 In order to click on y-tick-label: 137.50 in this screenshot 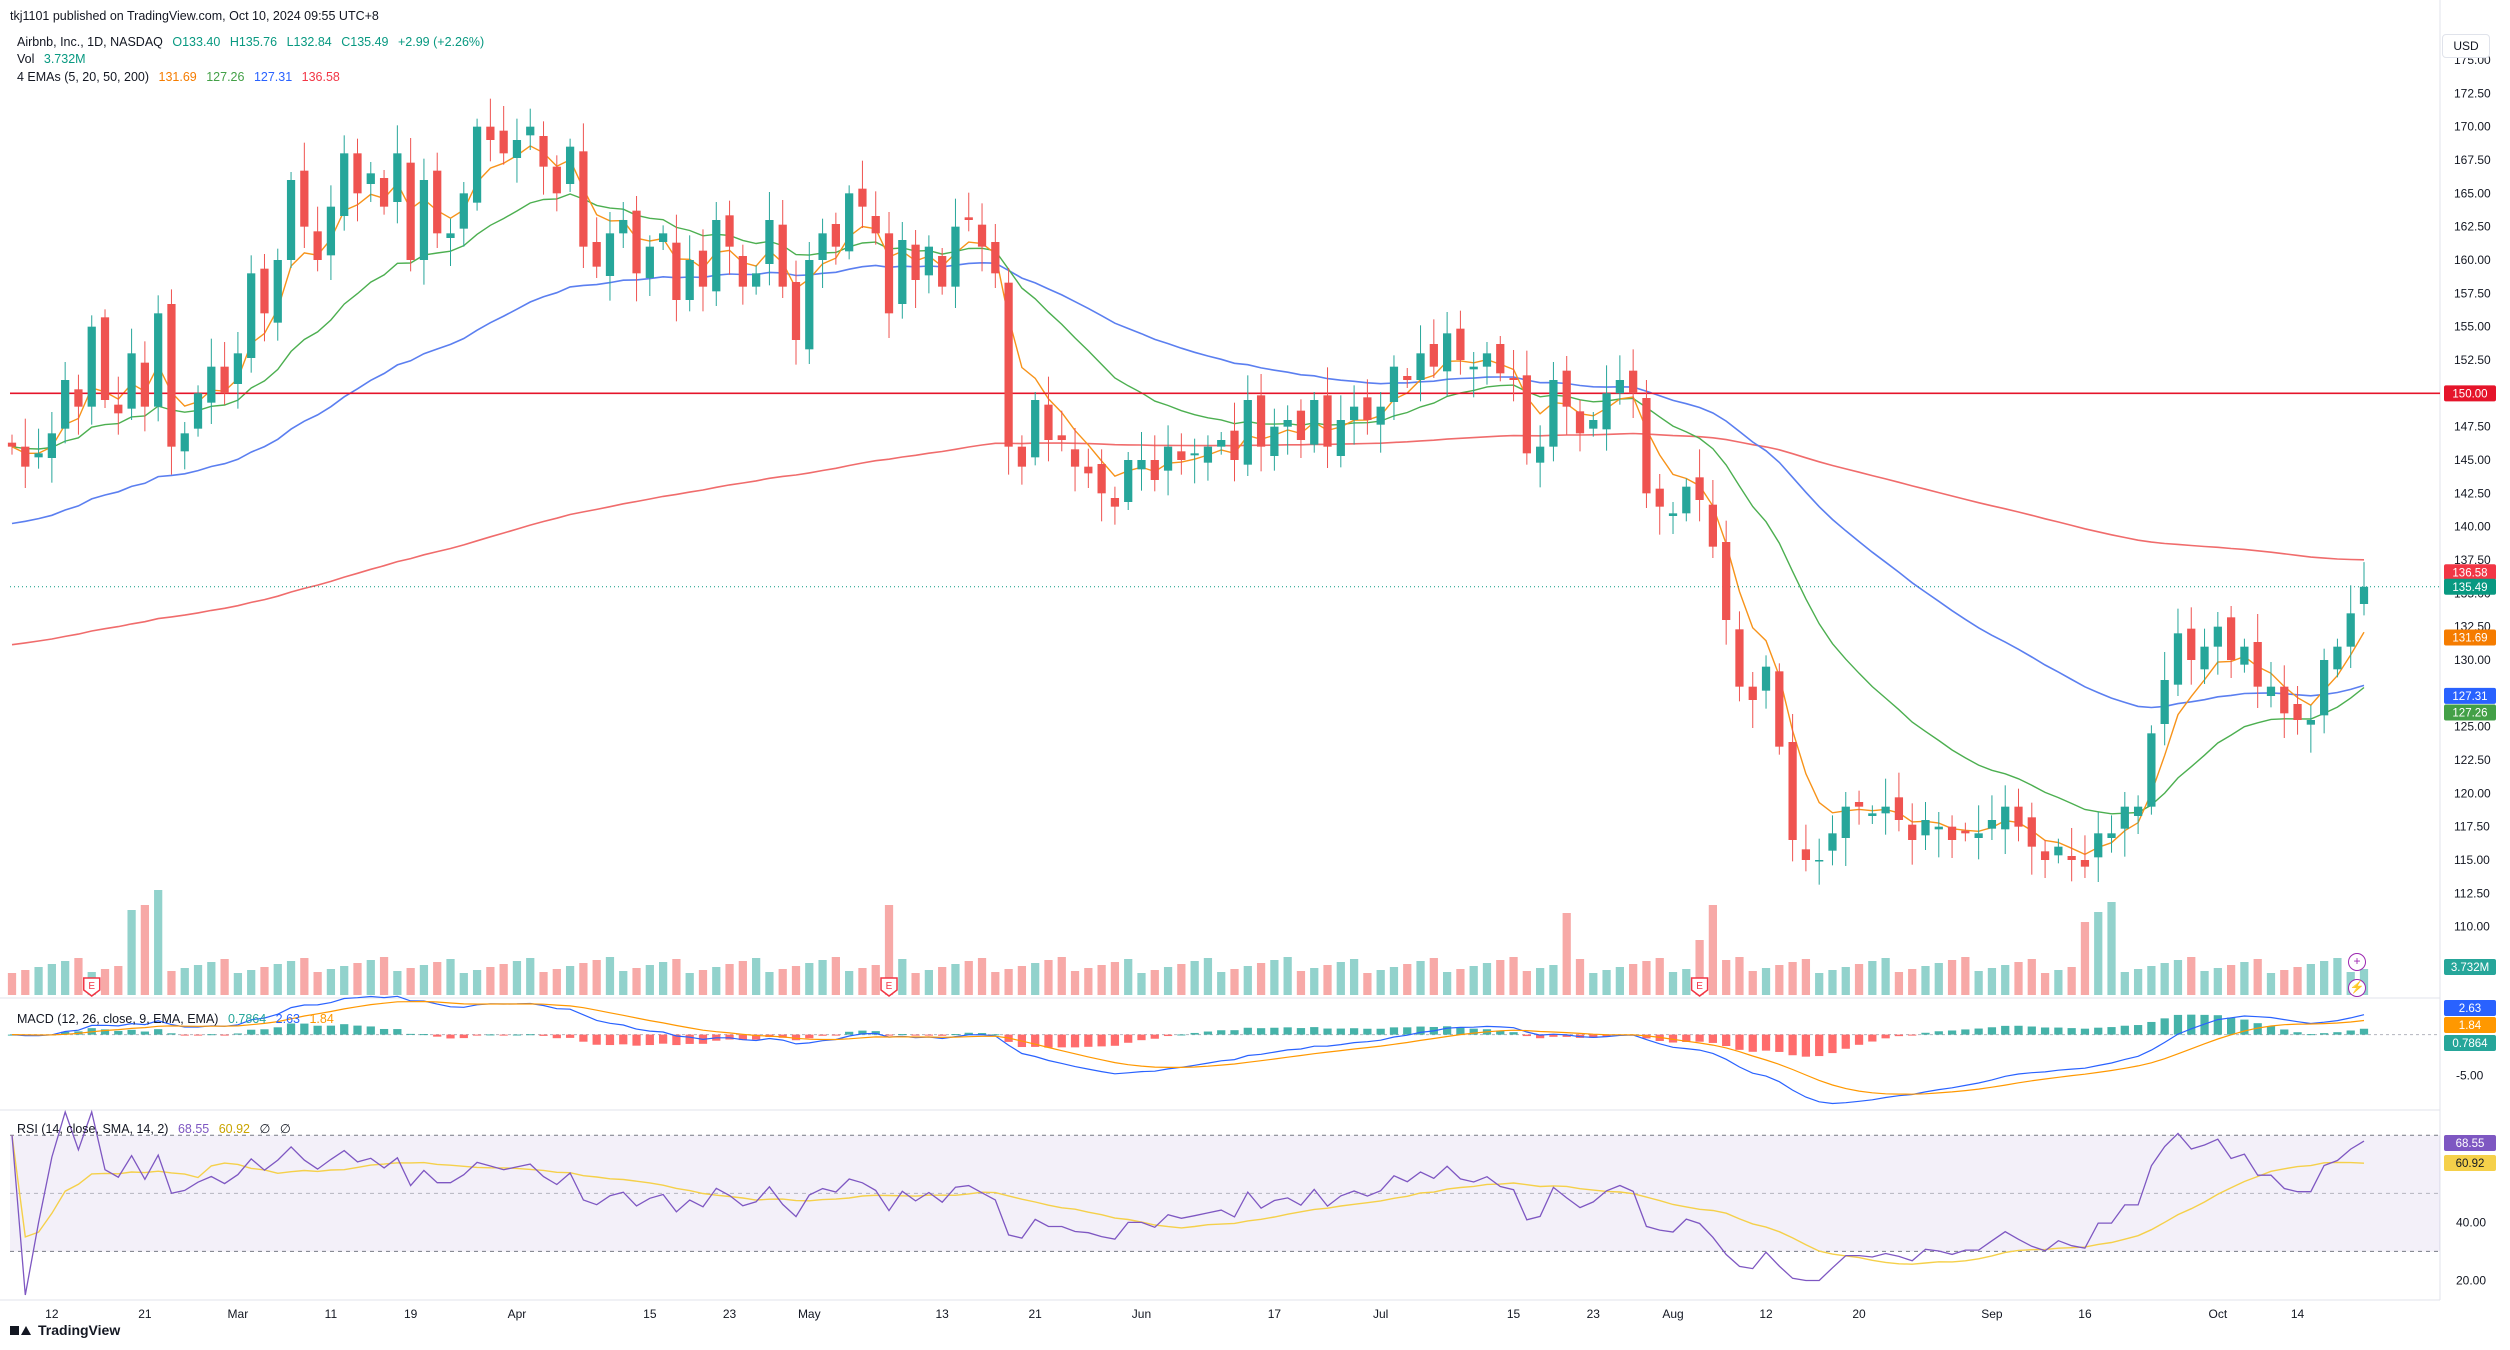, I will do `click(2472, 560)`.